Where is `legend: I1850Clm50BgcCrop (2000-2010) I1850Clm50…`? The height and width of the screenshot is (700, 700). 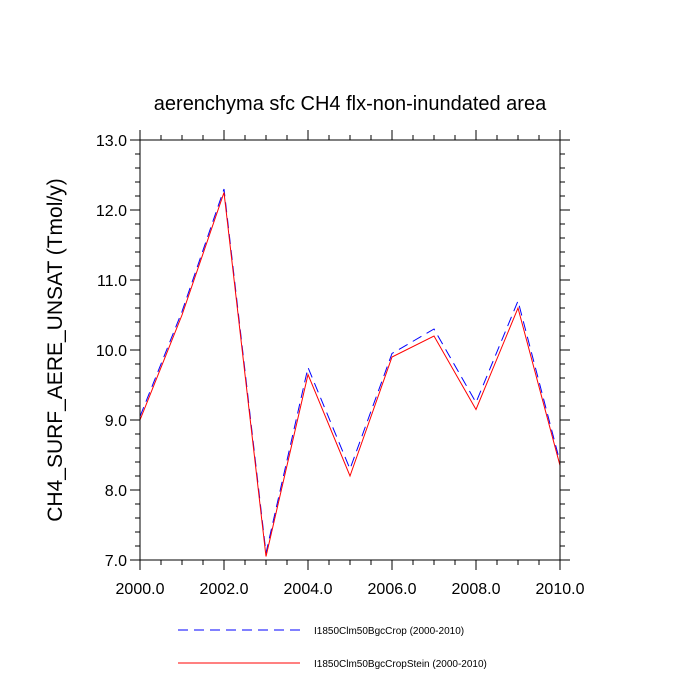 legend: I1850Clm50BgcCrop (2000-2010) I1850Clm50… is located at coordinates (332, 648).